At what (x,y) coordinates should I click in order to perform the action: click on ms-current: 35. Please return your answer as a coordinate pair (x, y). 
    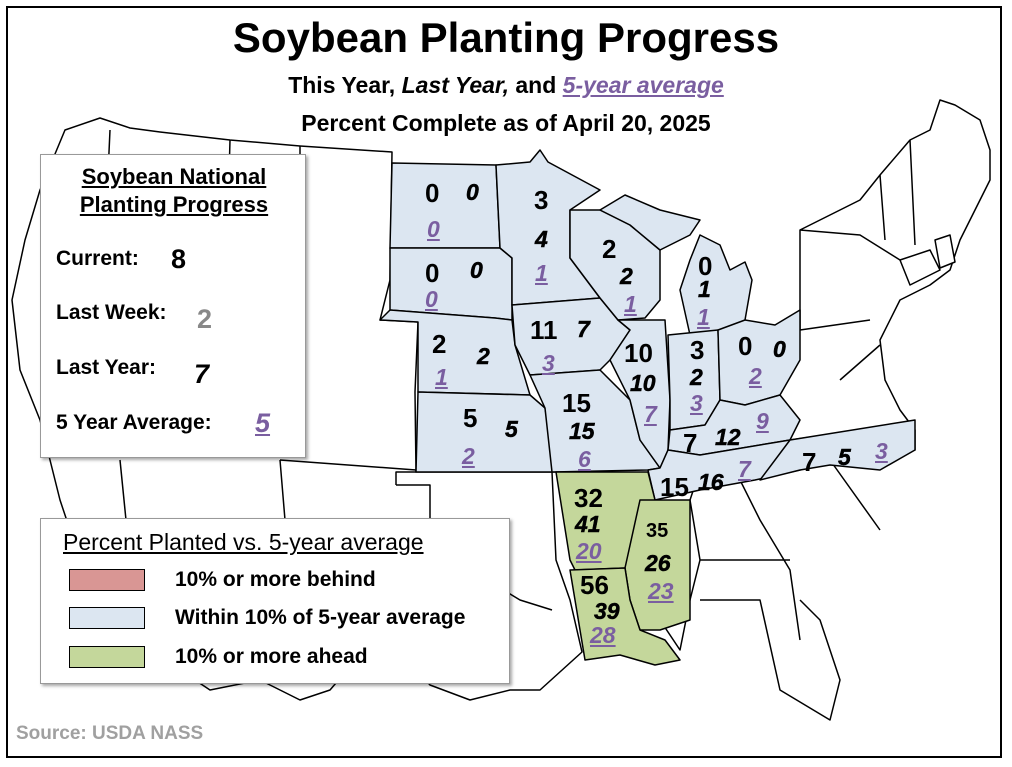
    Looking at the image, I should click on (657, 531).